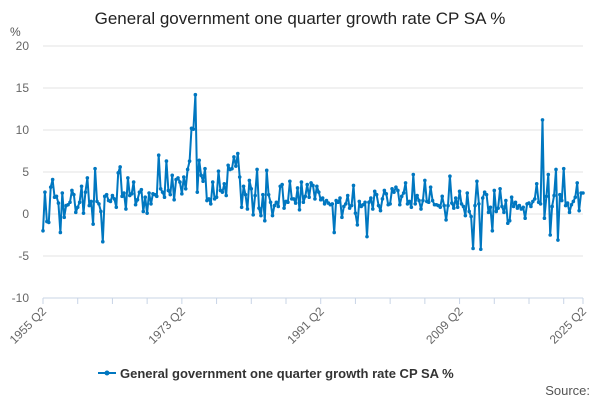 The height and width of the screenshot is (400, 600). What do you see at coordinates (21, 172) in the screenshot?
I see `y-axis-ticks: -10 -5 0 5 10 15 20` at bounding box center [21, 172].